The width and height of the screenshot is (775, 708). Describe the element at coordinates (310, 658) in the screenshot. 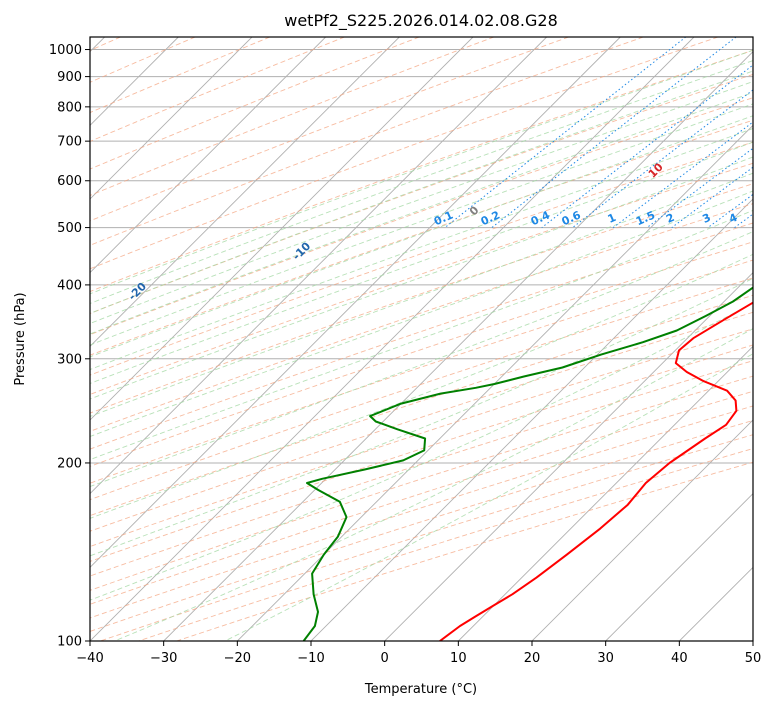

I see `x-tick-label: −10` at that location.